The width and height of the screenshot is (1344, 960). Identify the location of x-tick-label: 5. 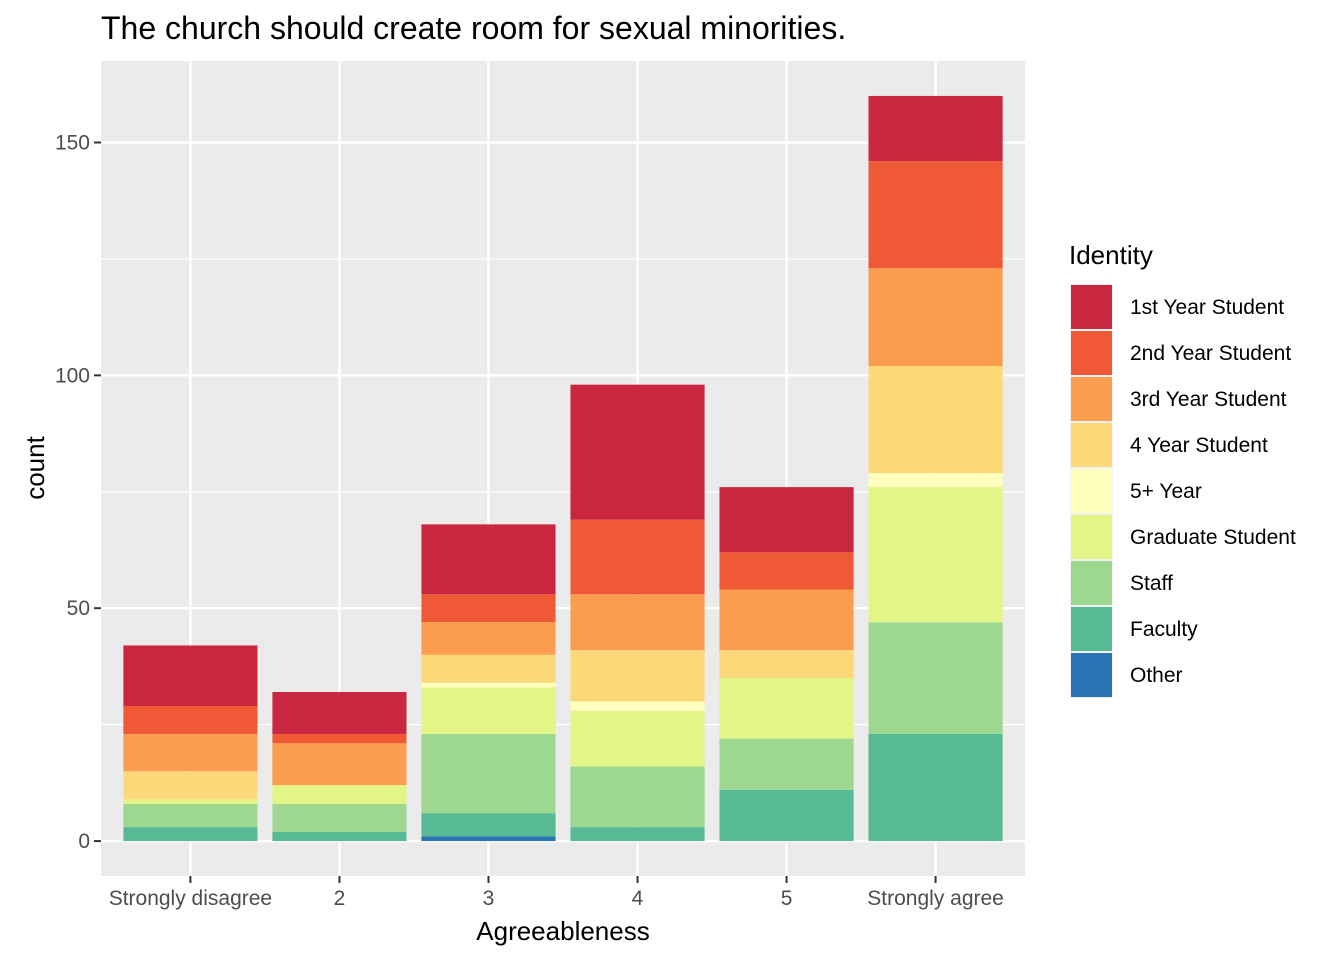
(787, 898).